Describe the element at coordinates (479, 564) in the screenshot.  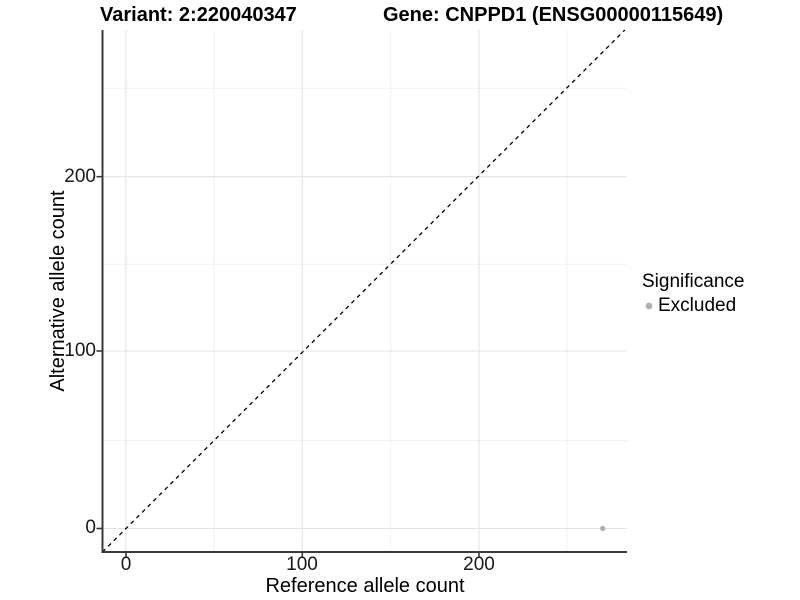
I see `x-tick-label-200: 200` at that location.